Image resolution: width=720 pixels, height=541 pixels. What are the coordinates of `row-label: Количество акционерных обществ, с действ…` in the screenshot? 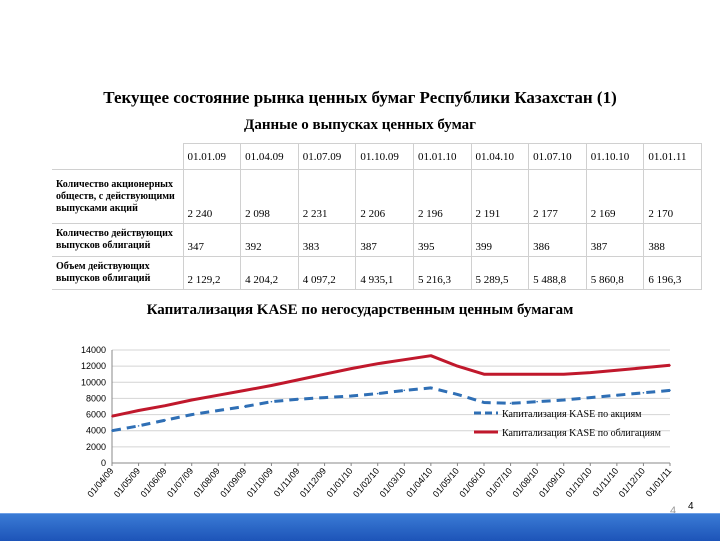 It's located at (118, 196).